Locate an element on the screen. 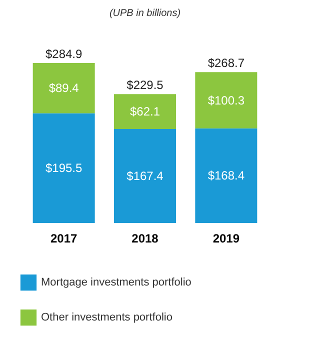 The width and height of the screenshot is (318, 356). data-label: $89.4 is located at coordinates (64, 88).